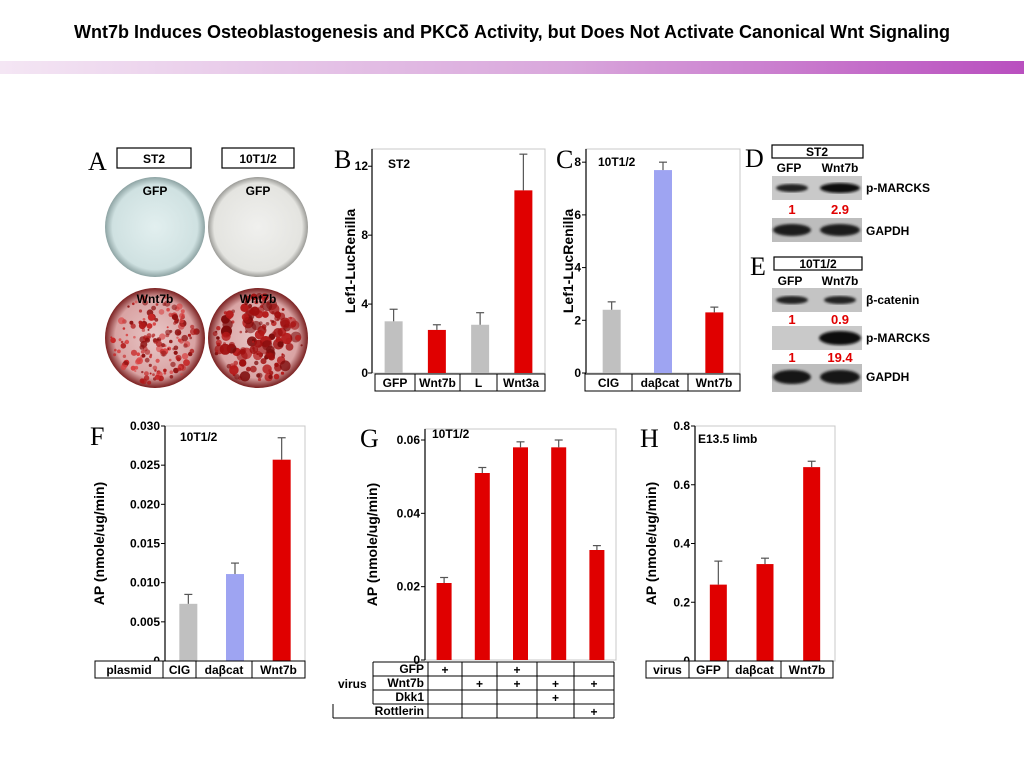  Describe the element at coordinates (278, 670) in the screenshot. I see `category-label: Wnt7b` at that location.